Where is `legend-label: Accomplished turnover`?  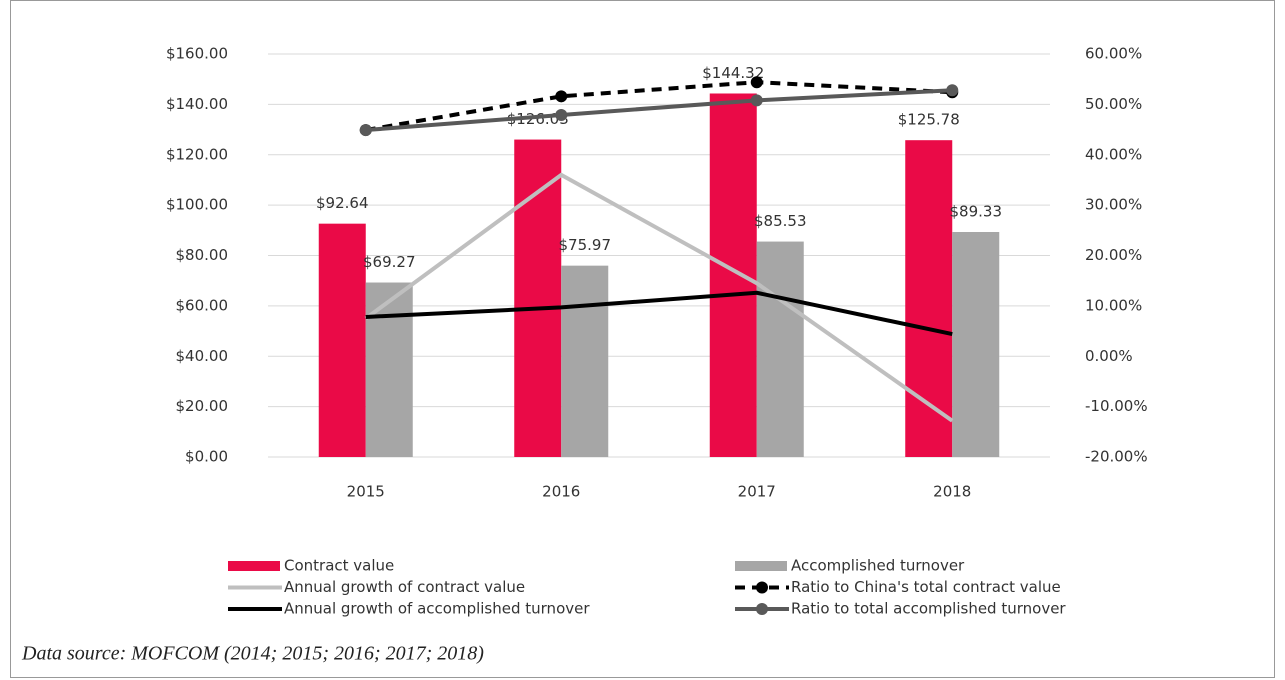 legend-label: Accomplished turnover is located at coordinates (878, 566).